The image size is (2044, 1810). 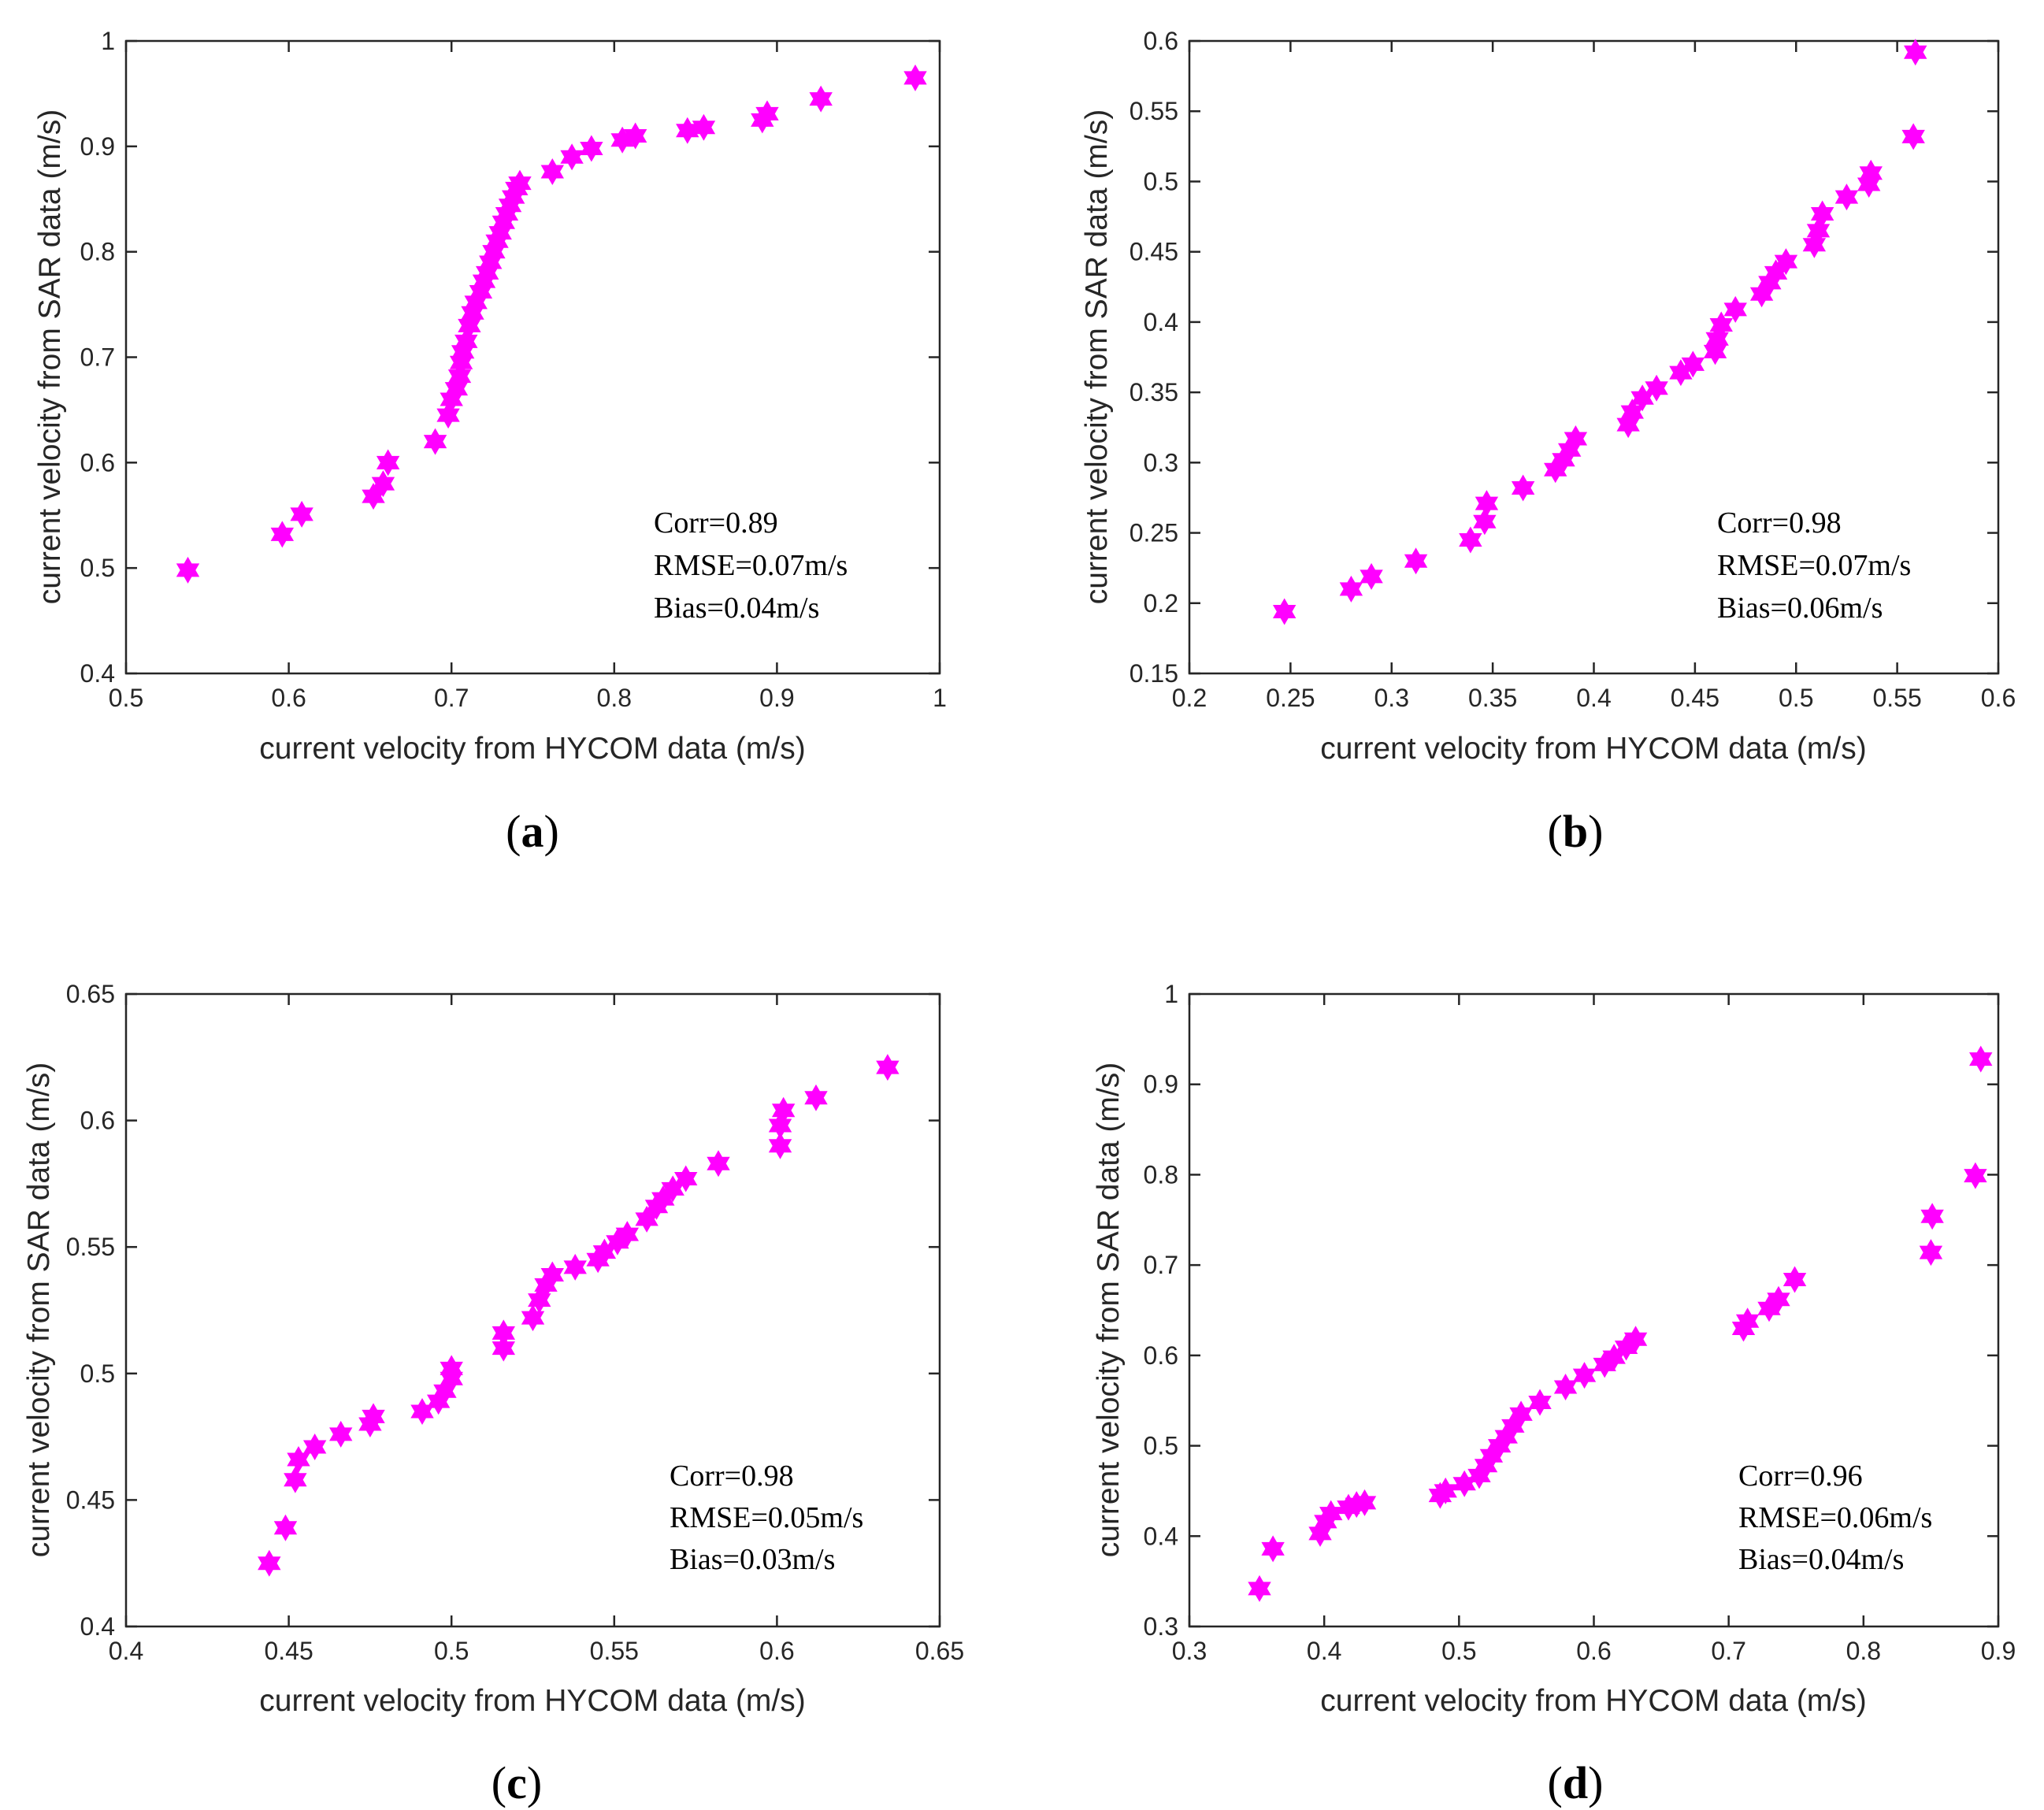 I want to click on y-tick-label-b: 0.25, so click(x=1154, y=533).